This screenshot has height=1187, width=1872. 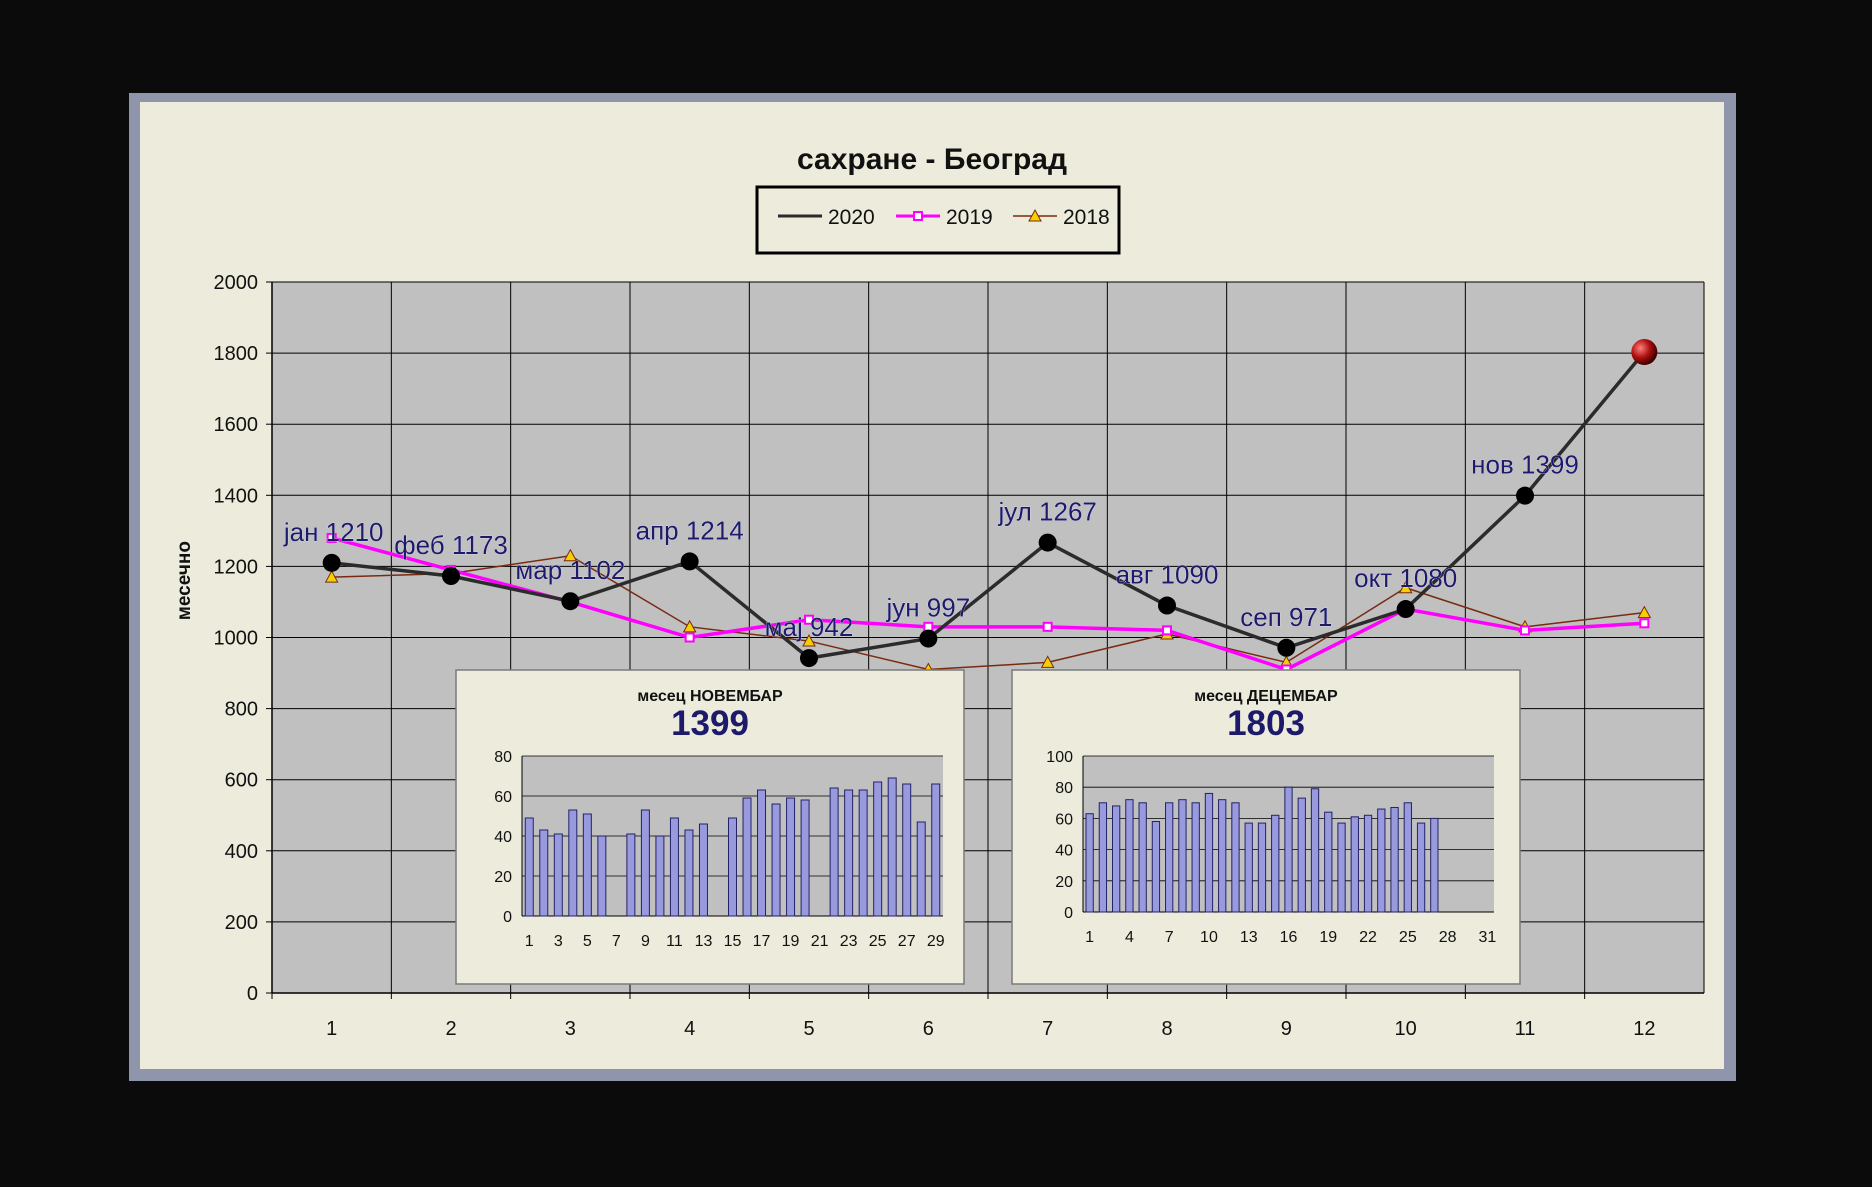 I want to click on inset-x-tick-label: 28, so click(x=1448, y=937).